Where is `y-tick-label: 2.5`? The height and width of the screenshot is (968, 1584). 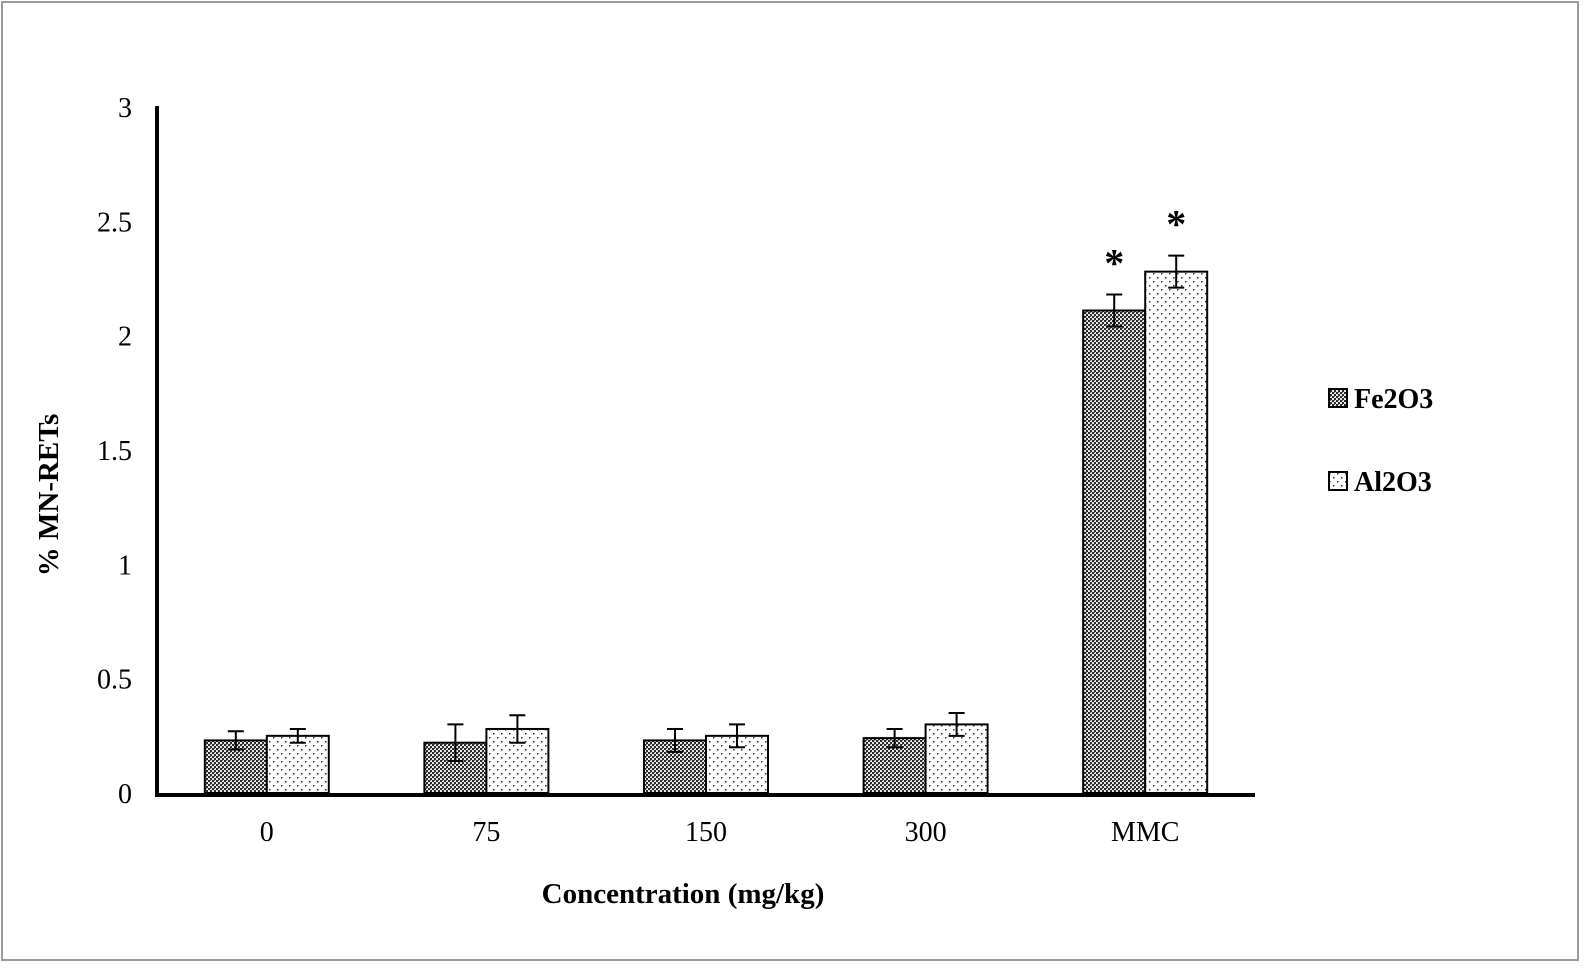 y-tick-label: 2.5 is located at coordinates (114, 222).